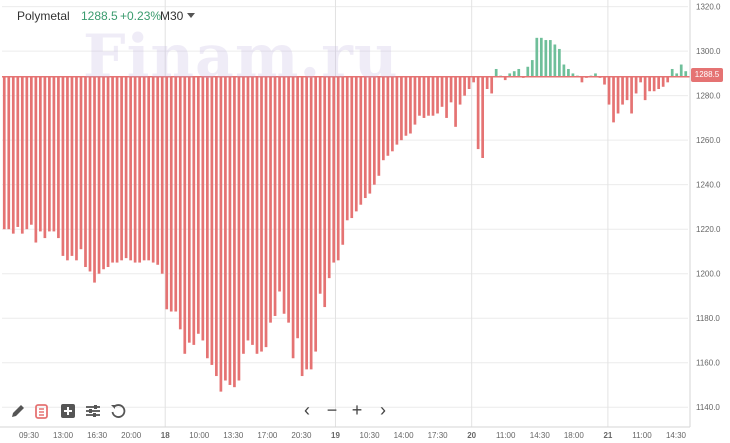 The width and height of the screenshot is (730, 443). I want to click on x-tick-label: 13:00, so click(63, 435).